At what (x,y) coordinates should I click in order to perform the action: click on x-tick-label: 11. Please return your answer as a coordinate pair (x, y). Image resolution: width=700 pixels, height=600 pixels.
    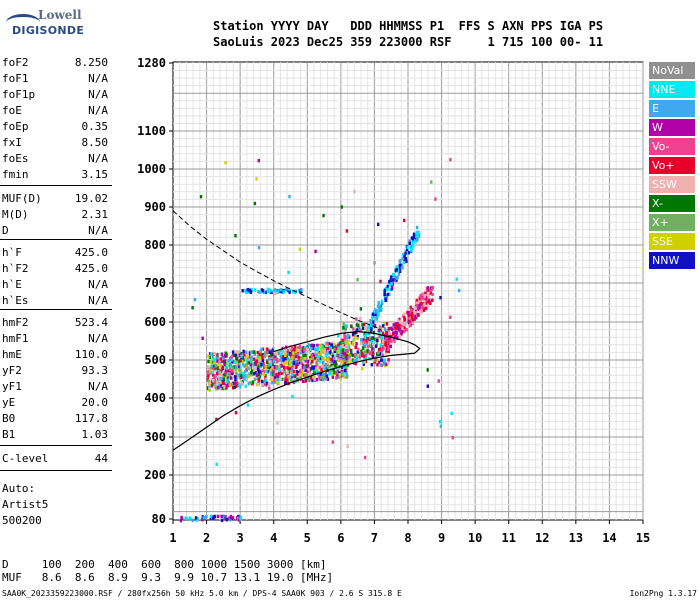
    Looking at the image, I should click on (508, 538).